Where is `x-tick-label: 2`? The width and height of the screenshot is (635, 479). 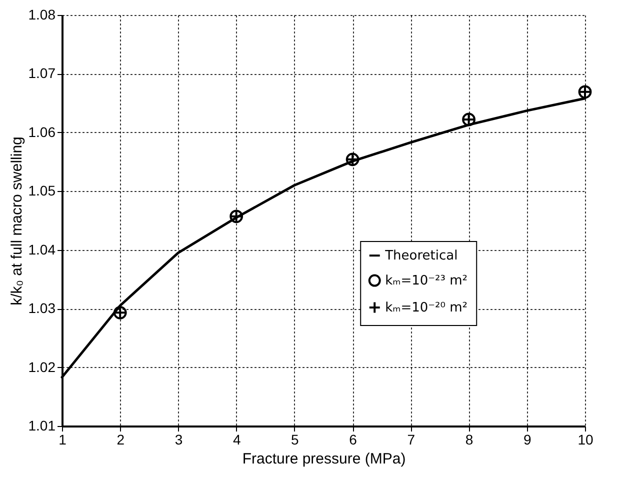
x-tick-label: 2 is located at coordinates (120, 440).